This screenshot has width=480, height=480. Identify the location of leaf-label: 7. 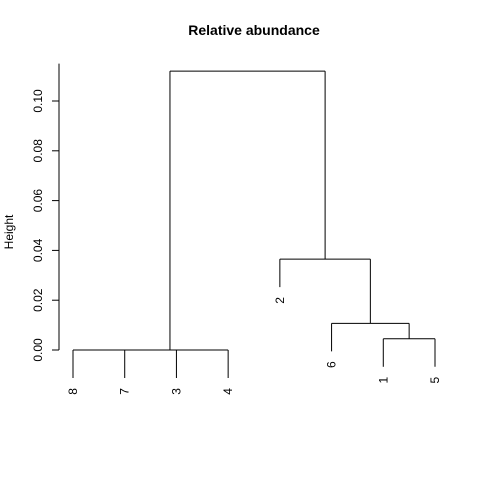
(125, 391).